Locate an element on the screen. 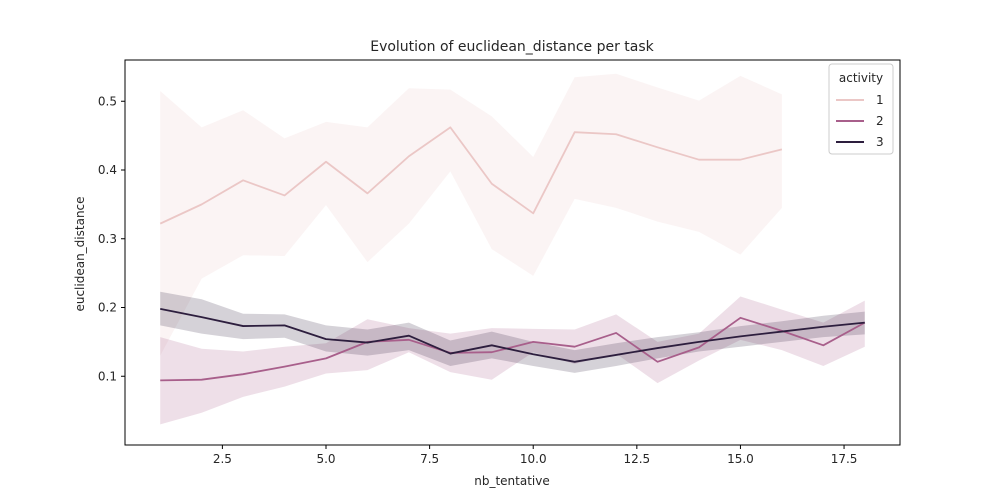 This screenshot has height=500, width=1000. legend: activity 1 2 3 is located at coordinates (861, 109).